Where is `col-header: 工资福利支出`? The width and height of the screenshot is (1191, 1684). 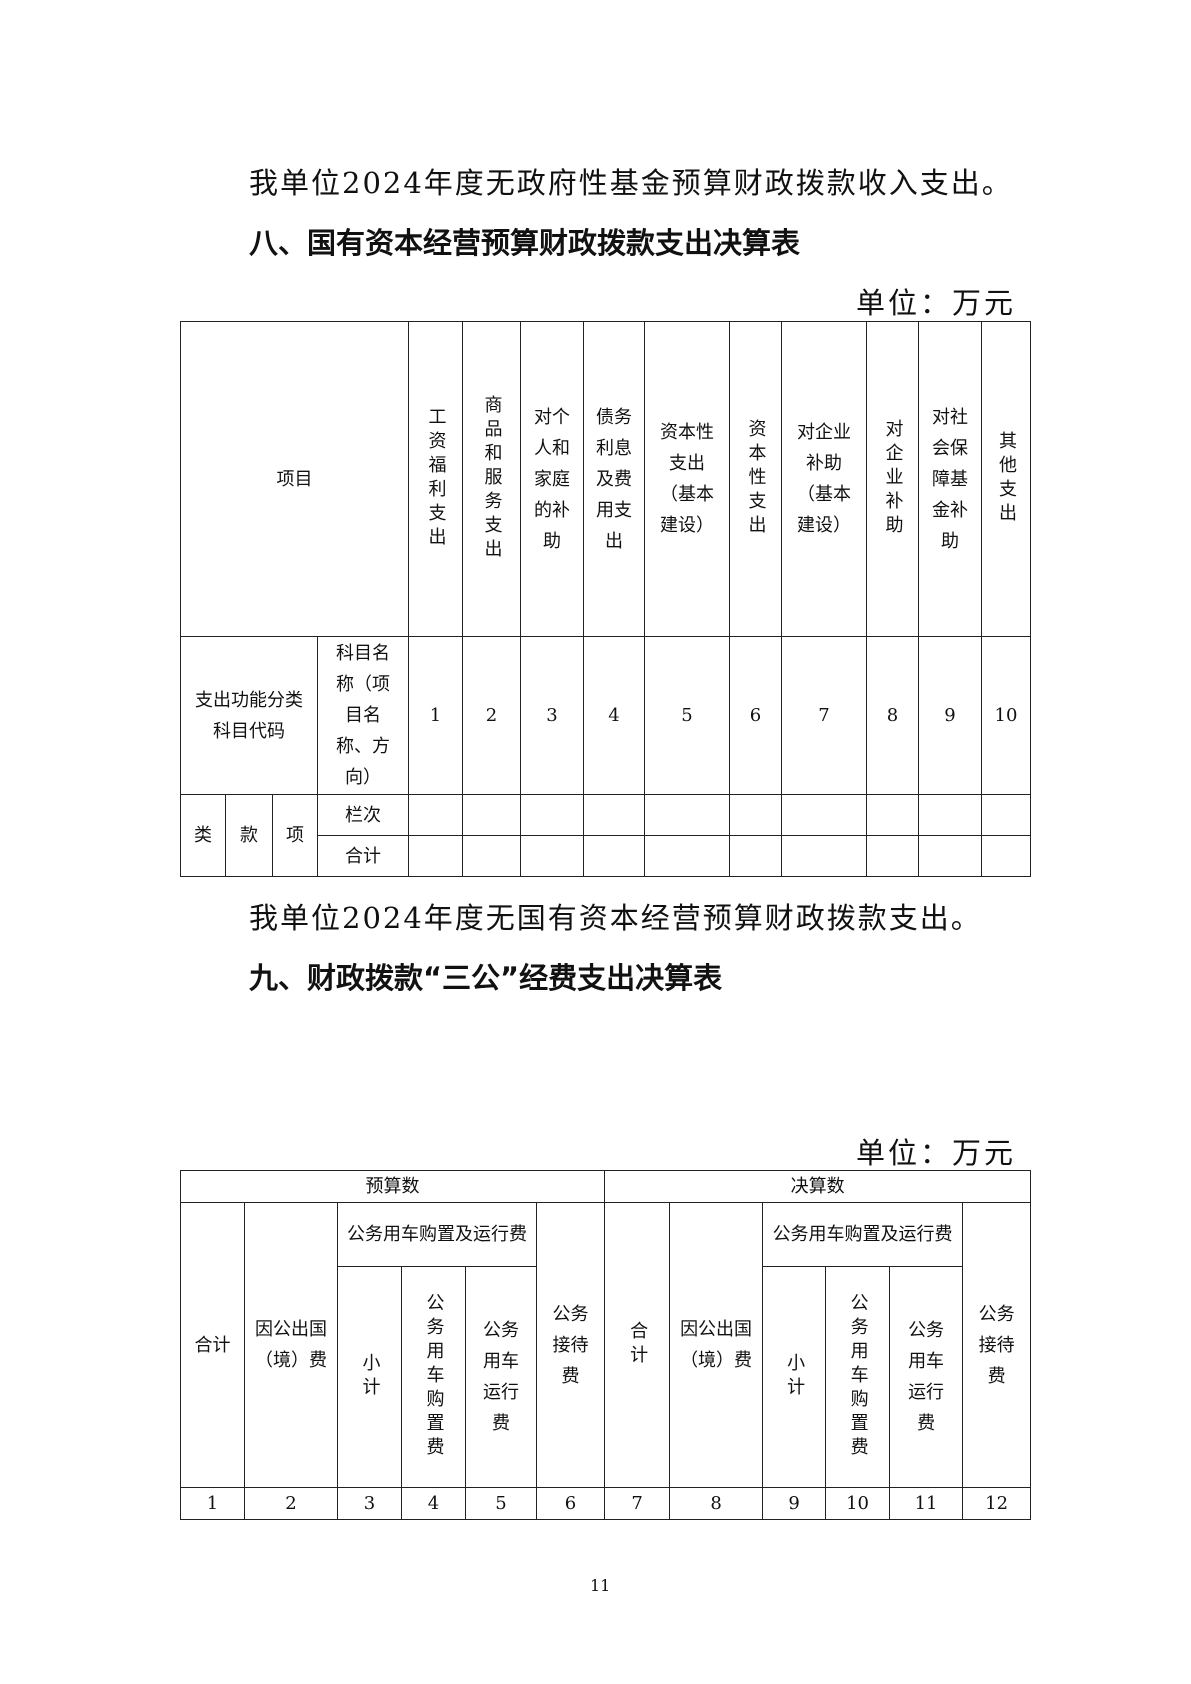 col-header: 工资福利支出 is located at coordinates (436, 479).